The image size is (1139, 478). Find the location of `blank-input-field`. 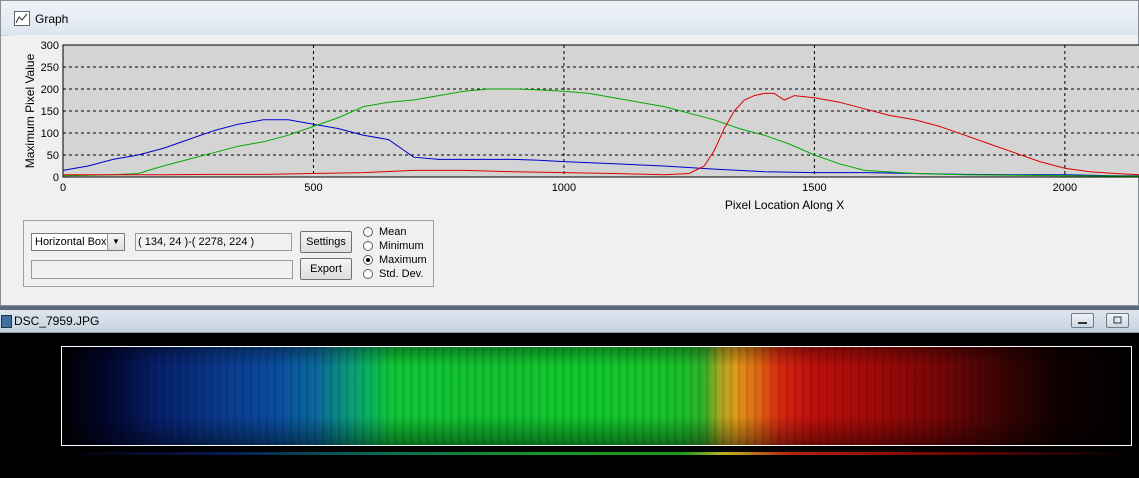

blank-input-field is located at coordinates (162, 269).